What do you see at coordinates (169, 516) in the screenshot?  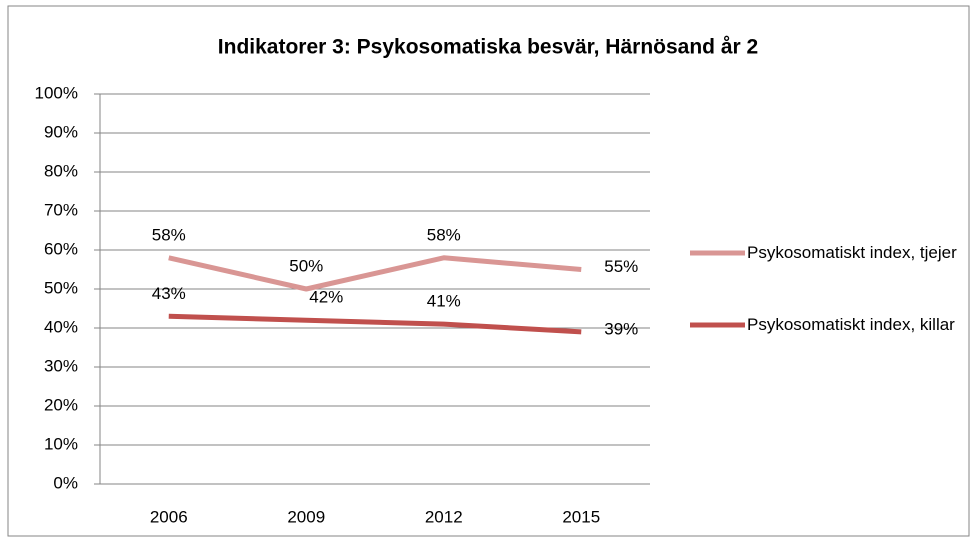 I see `x-tick-label: 2006` at bounding box center [169, 516].